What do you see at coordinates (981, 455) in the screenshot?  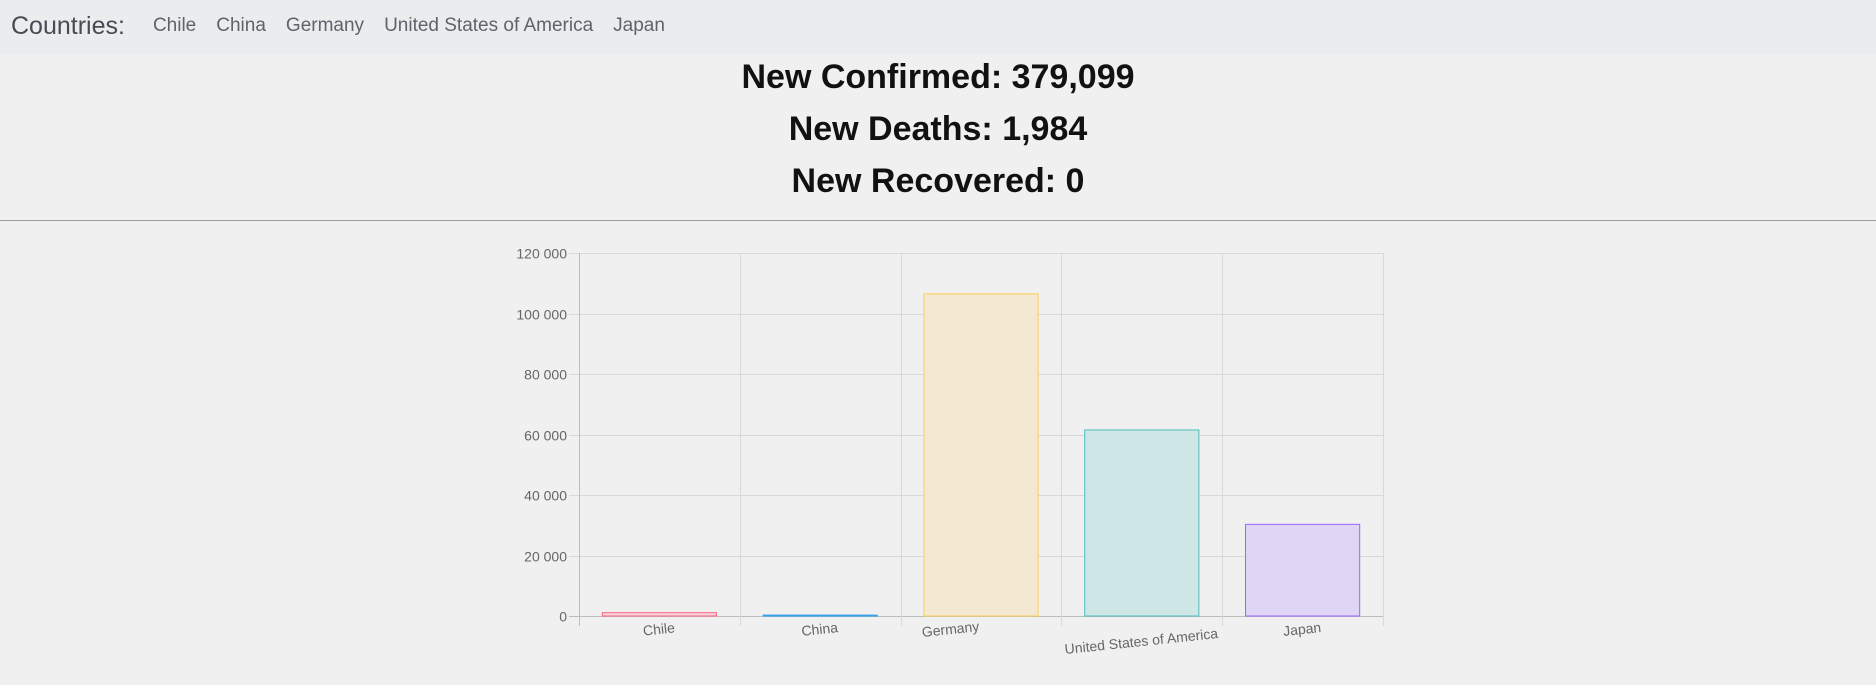 I see `bar-germany` at bounding box center [981, 455].